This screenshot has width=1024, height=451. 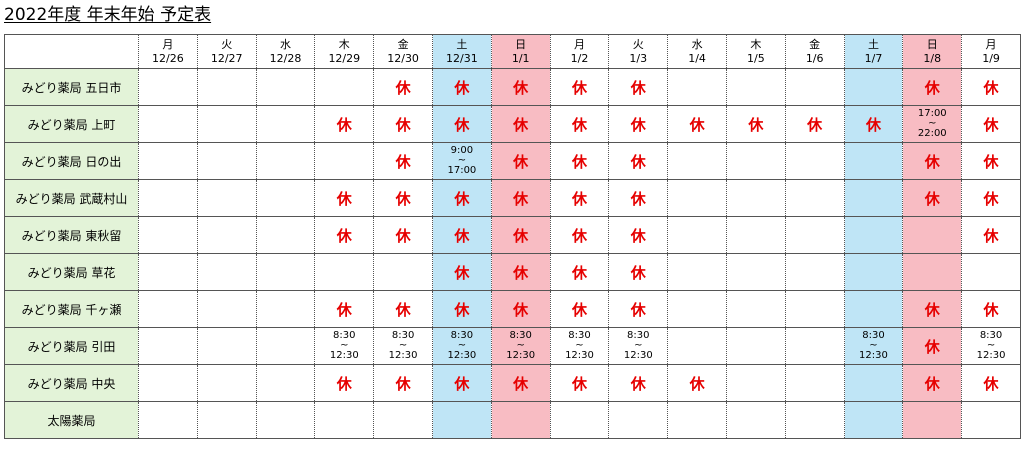 What do you see at coordinates (579, 51) in the screenshot?
I see `day-header: 月 1/2` at bounding box center [579, 51].